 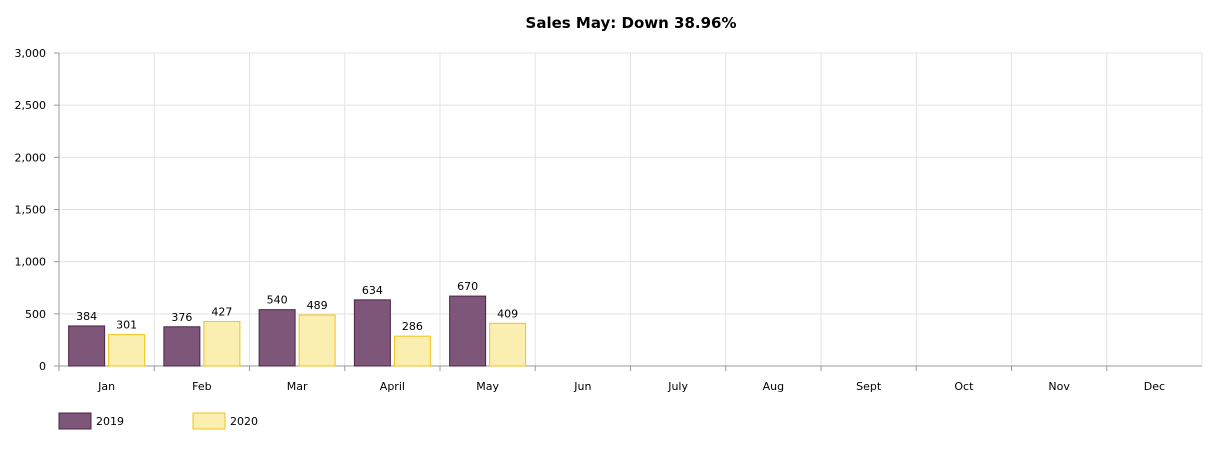 What do you see at coordinates (35, 314) in the screenshot?
I see `y-tick-label: 500` at bounding box center [35, 314].